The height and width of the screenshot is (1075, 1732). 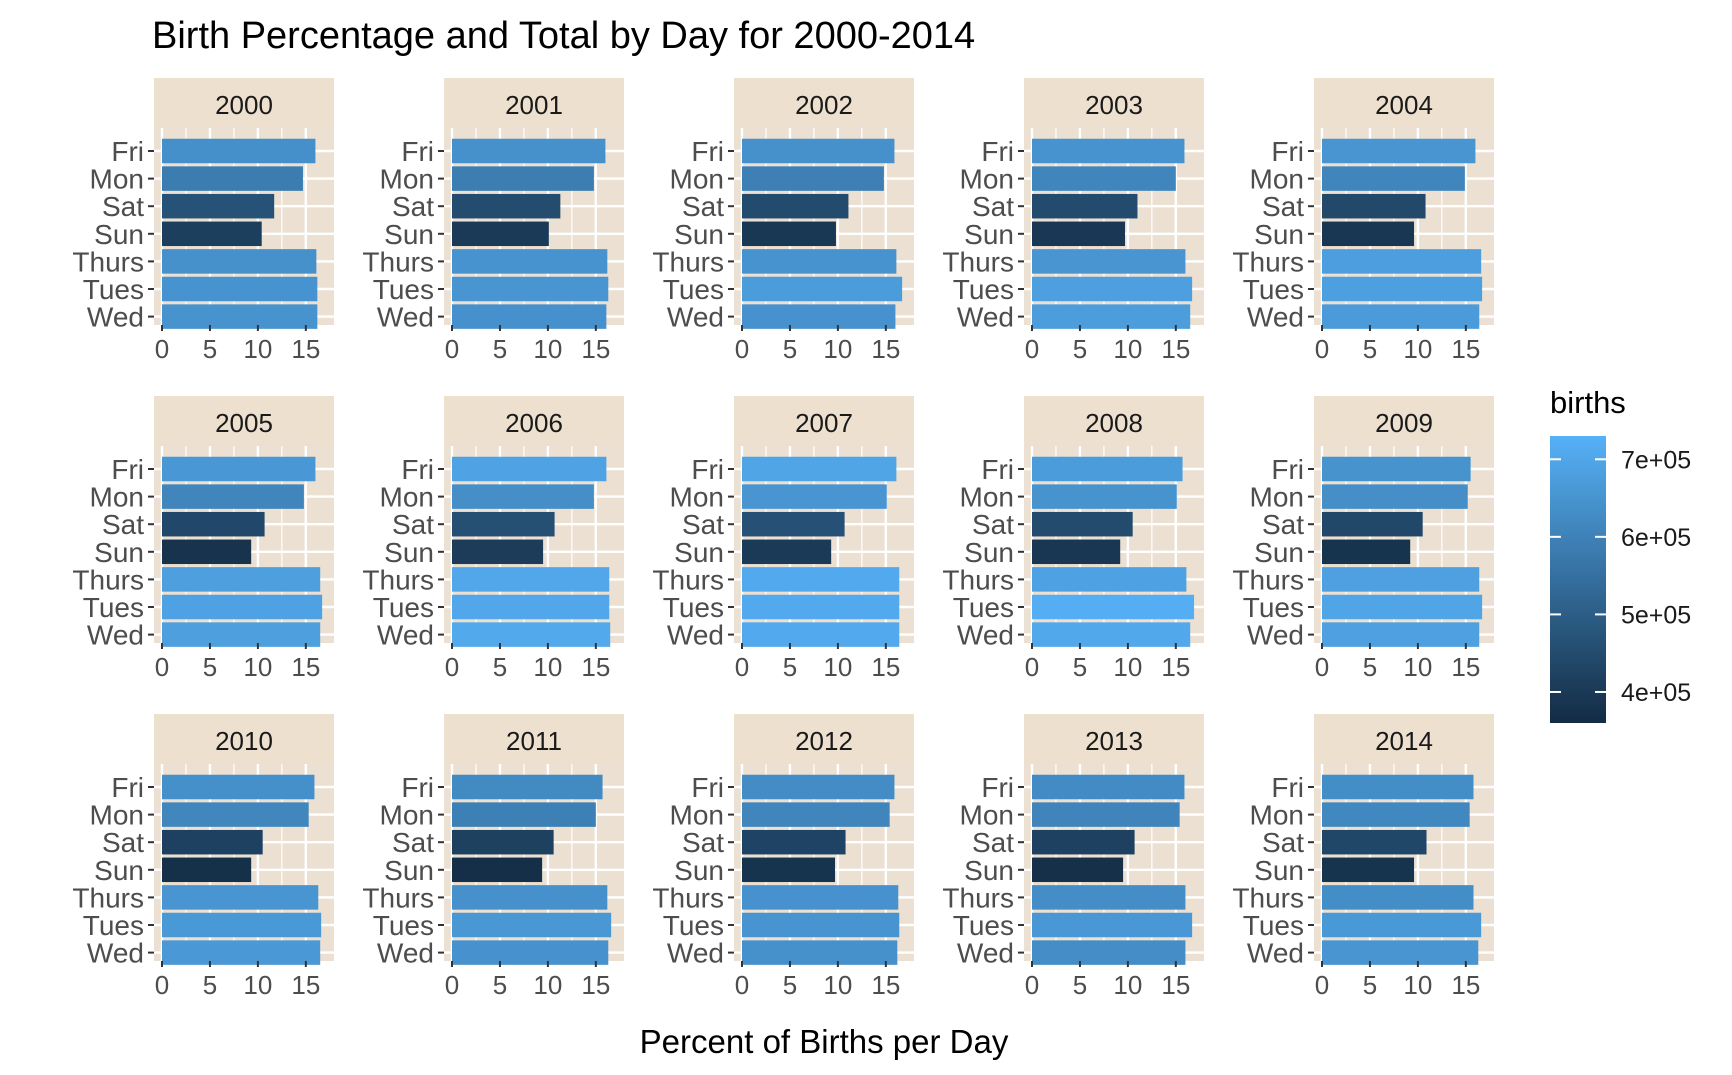 What do you see at coordinates (1396, 469) in the screenshot?
I see `bar-2009-fri` at bounding box center [1396, 469].